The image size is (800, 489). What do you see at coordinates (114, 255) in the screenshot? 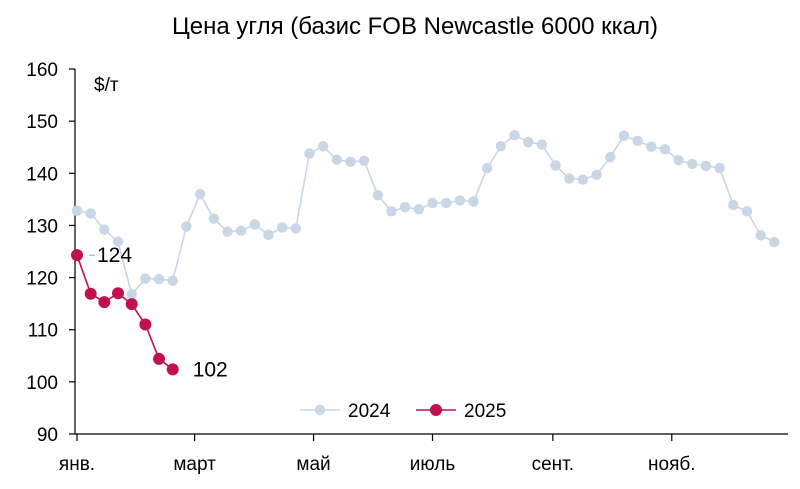
I see `data-label: 124` at bounding box center [114, 255].